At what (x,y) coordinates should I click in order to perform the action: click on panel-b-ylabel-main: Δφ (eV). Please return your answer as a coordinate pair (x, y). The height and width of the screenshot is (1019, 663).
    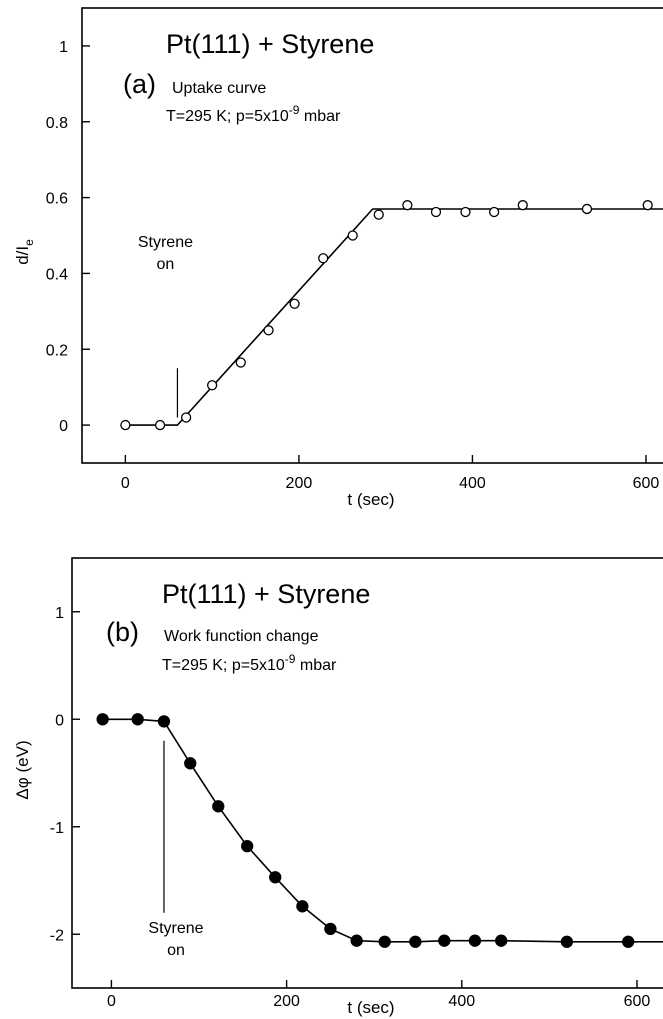
    Looking at the image, I should click on (22, 769).